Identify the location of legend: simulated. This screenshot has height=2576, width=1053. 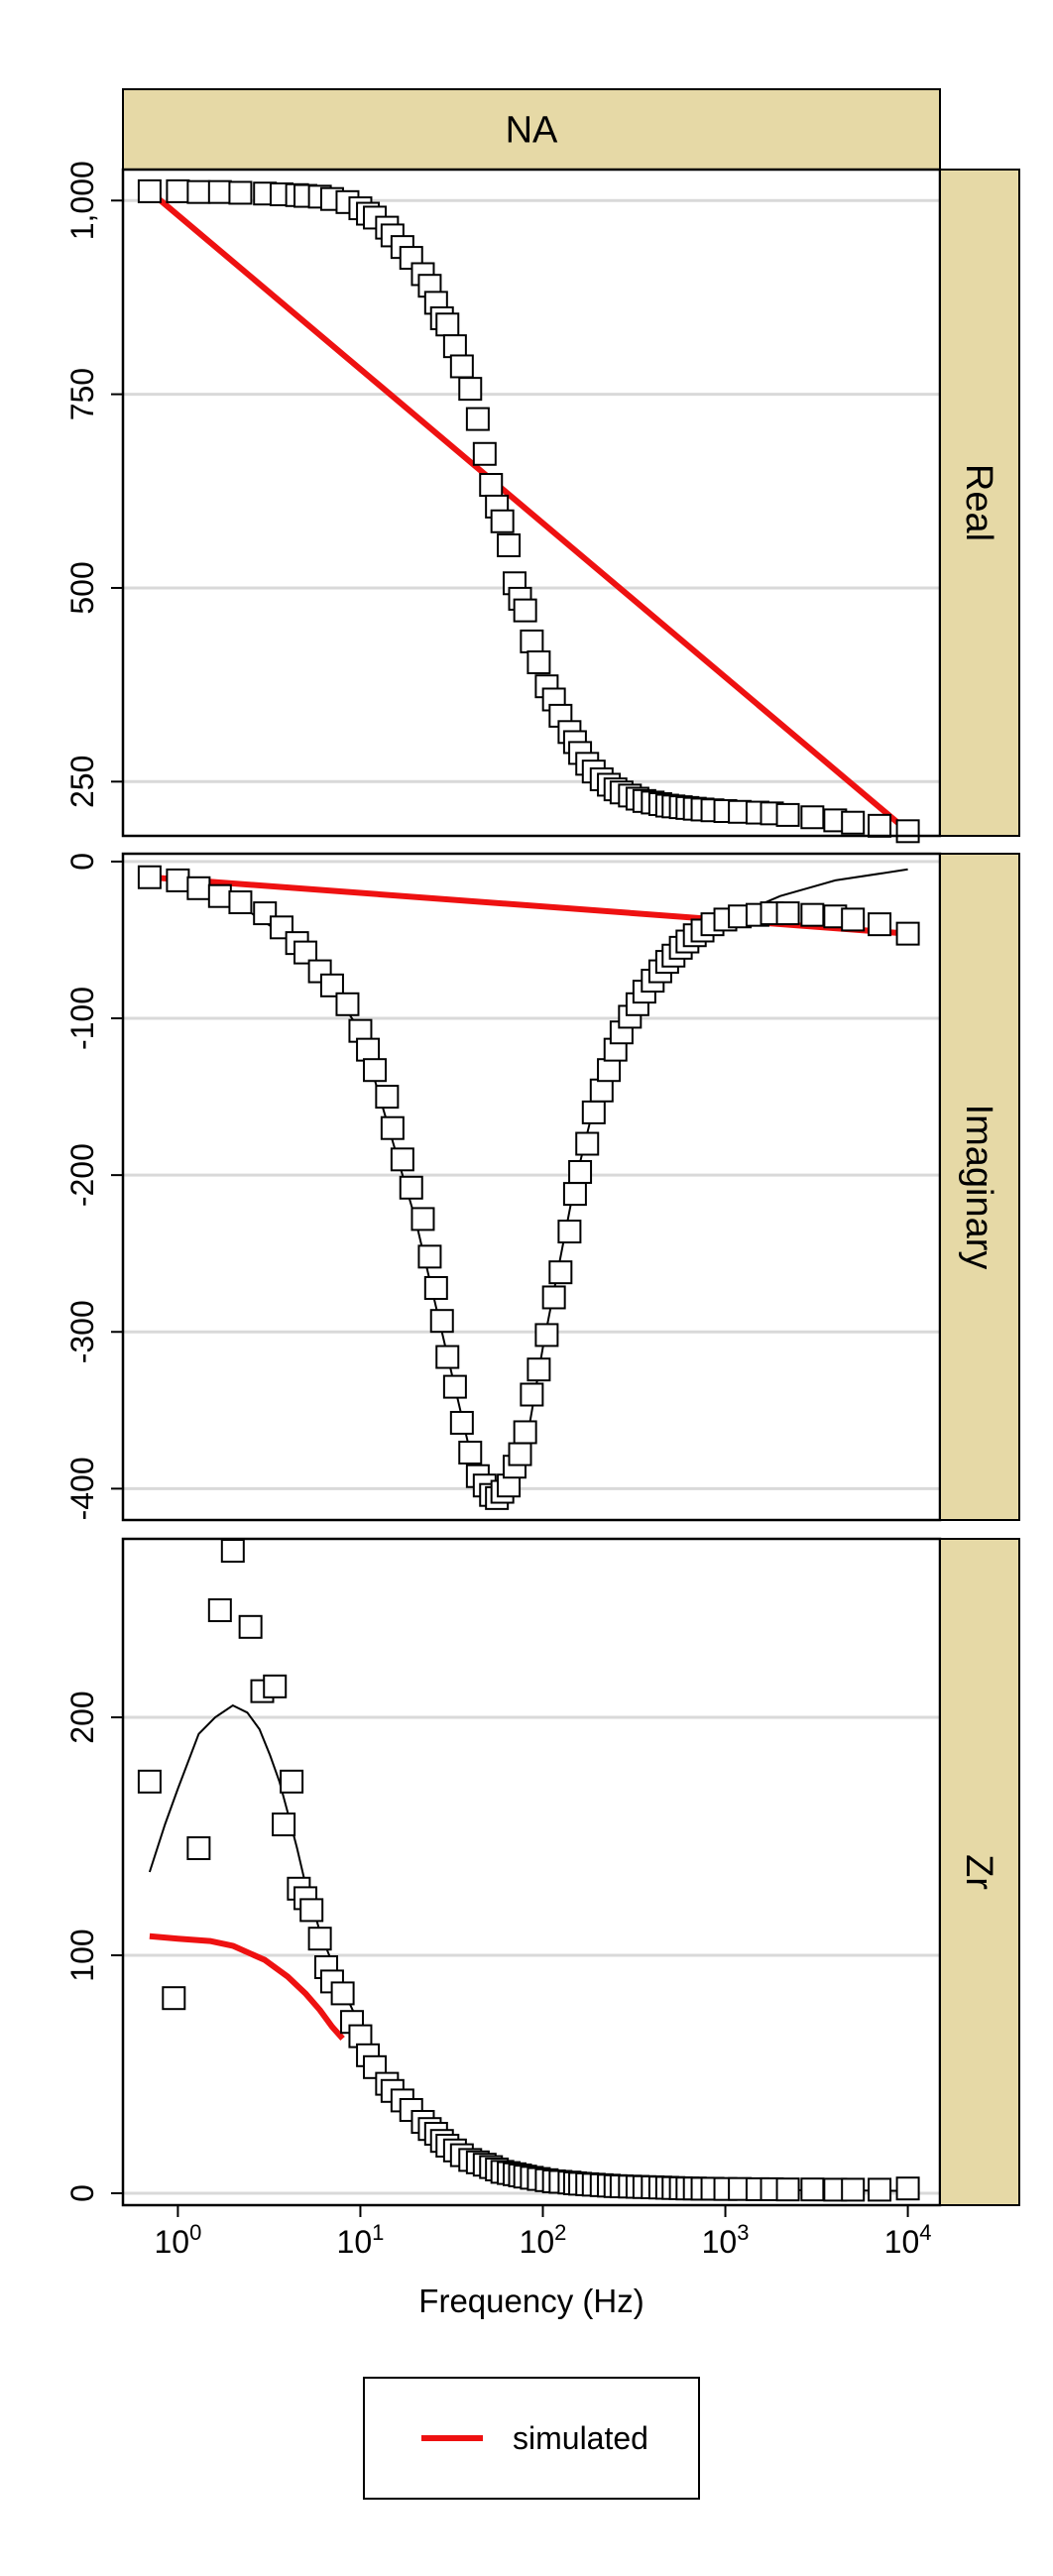
(531, 2438).